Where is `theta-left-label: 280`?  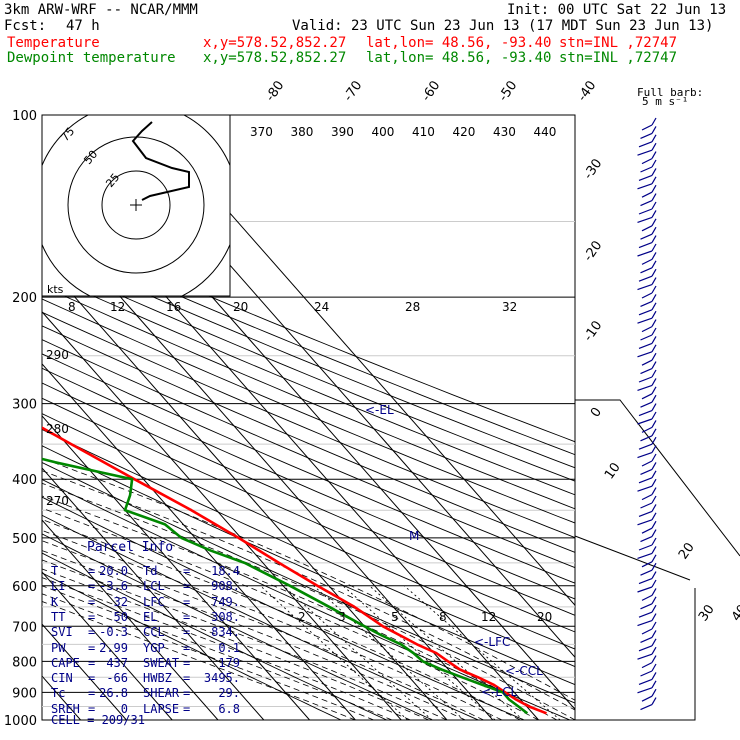
theta-left-label: 280 is located at coordinates (57, 429).